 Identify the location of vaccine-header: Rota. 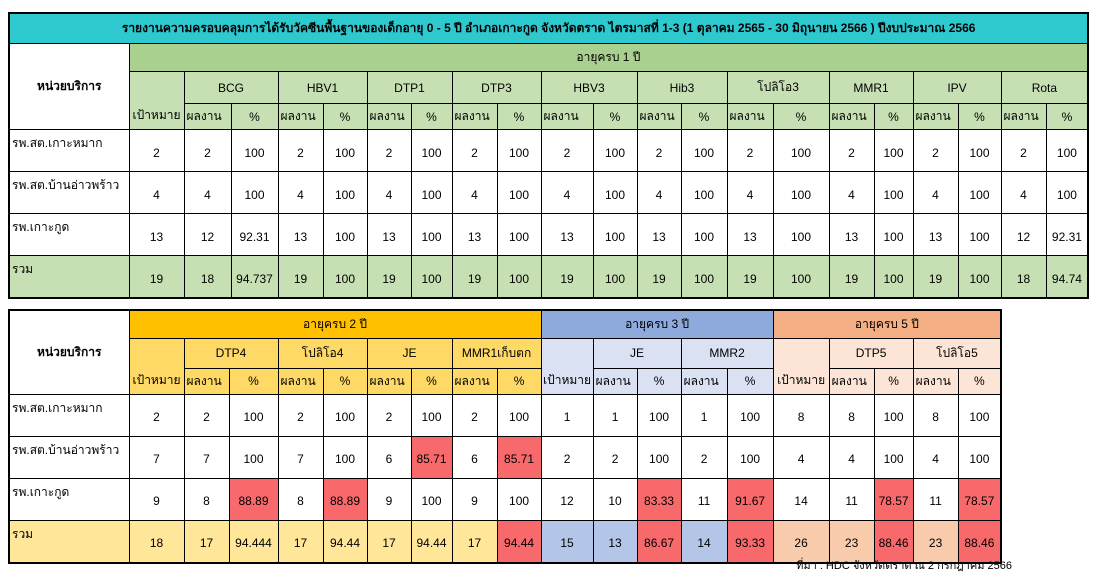
(1044, 87).